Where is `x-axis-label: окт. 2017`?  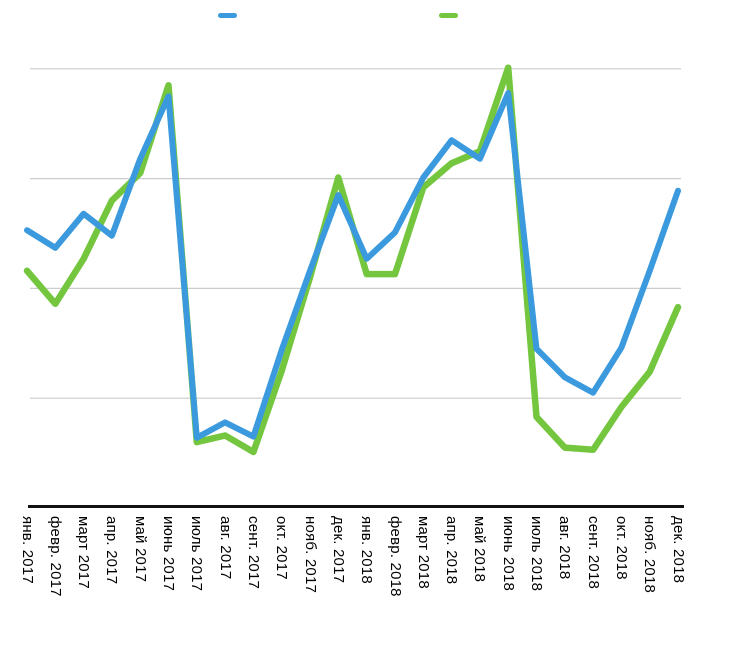
x-axis-label: окт. 2017 is located at coordinates (282, 548).